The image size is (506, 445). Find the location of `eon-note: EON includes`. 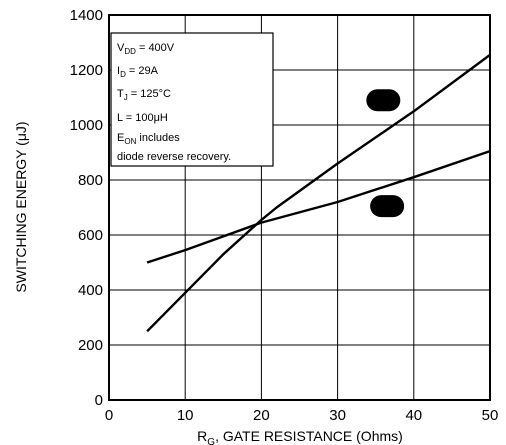

eon-note: EON includes is located at coordinates (148, 139).